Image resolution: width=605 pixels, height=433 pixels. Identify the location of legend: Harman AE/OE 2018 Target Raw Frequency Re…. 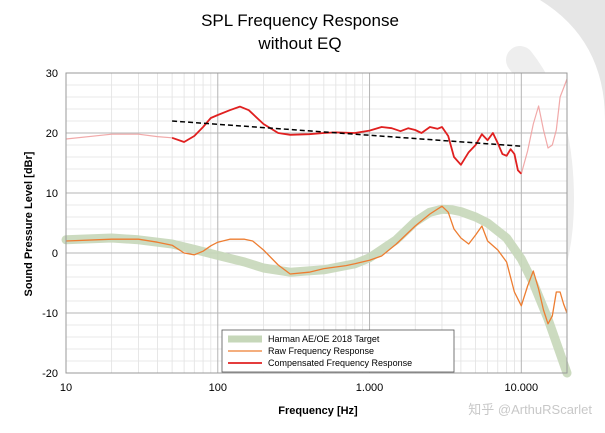
(338, 351).